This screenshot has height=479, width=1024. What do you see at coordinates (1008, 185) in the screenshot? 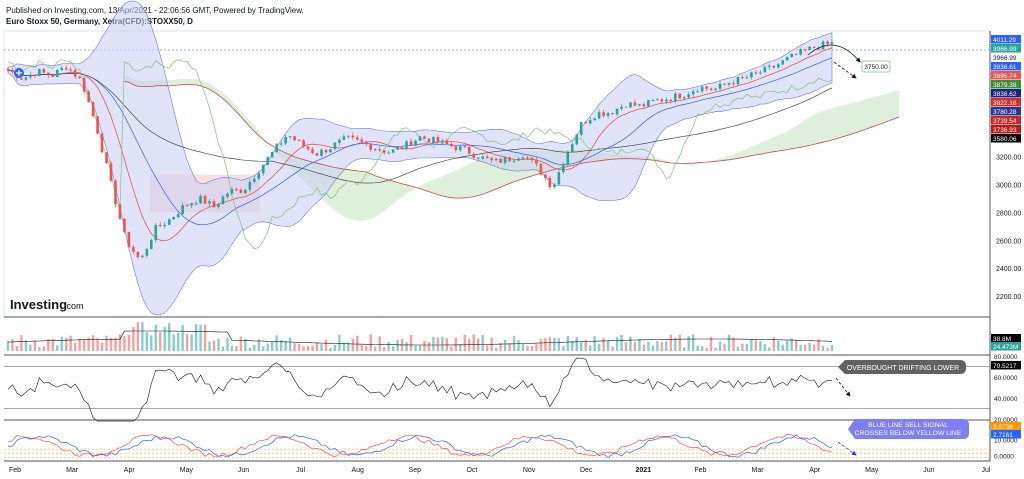
I see `price-tick-label: 3000.00` at bounding box center [1008, 185].